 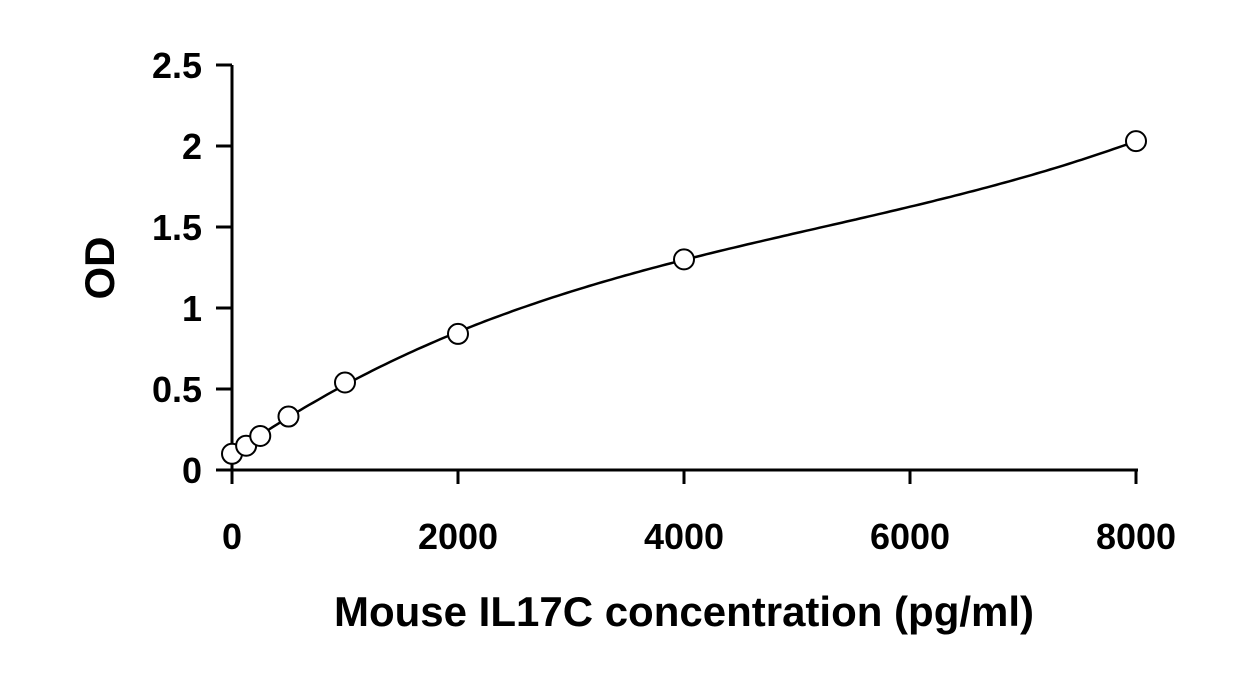 I want to click on y-tick-label: 2.5, so click(x=177, y=65).